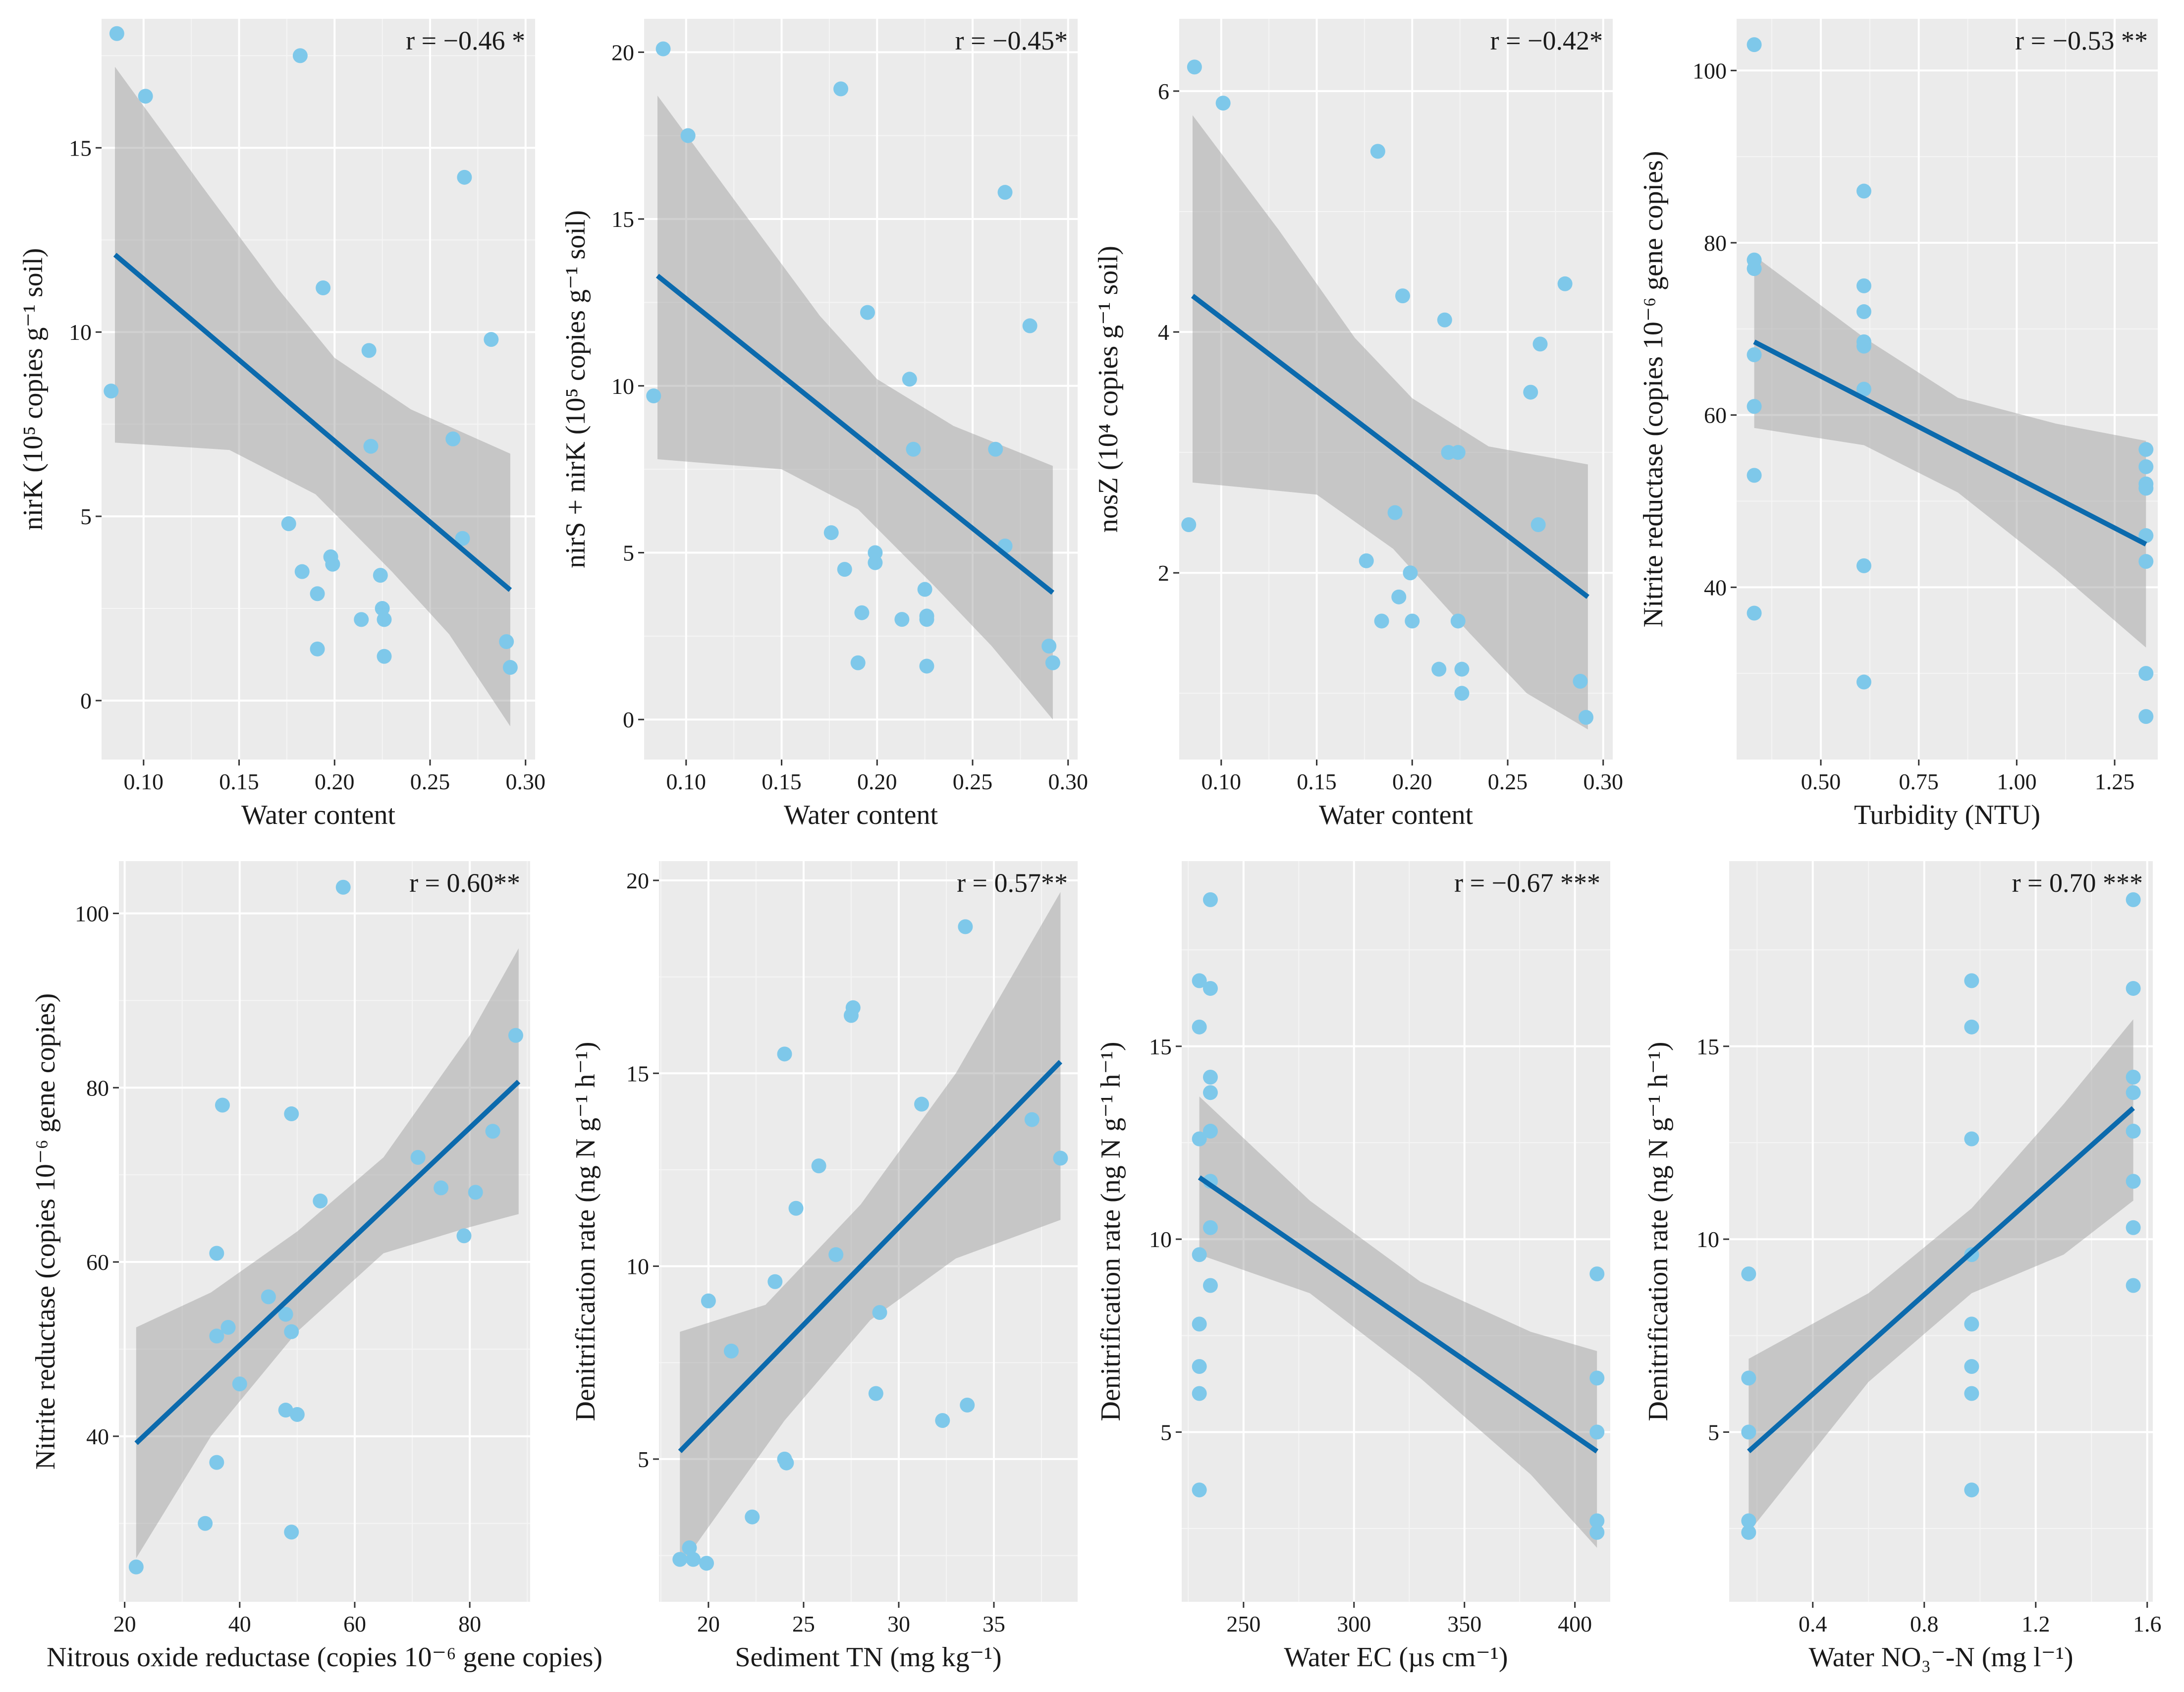  What do you see at coordinates (2081, 40) in the screenshot?
I see `correlation-annotation: r = −0.53 **` at bounding box center [2081, 40].